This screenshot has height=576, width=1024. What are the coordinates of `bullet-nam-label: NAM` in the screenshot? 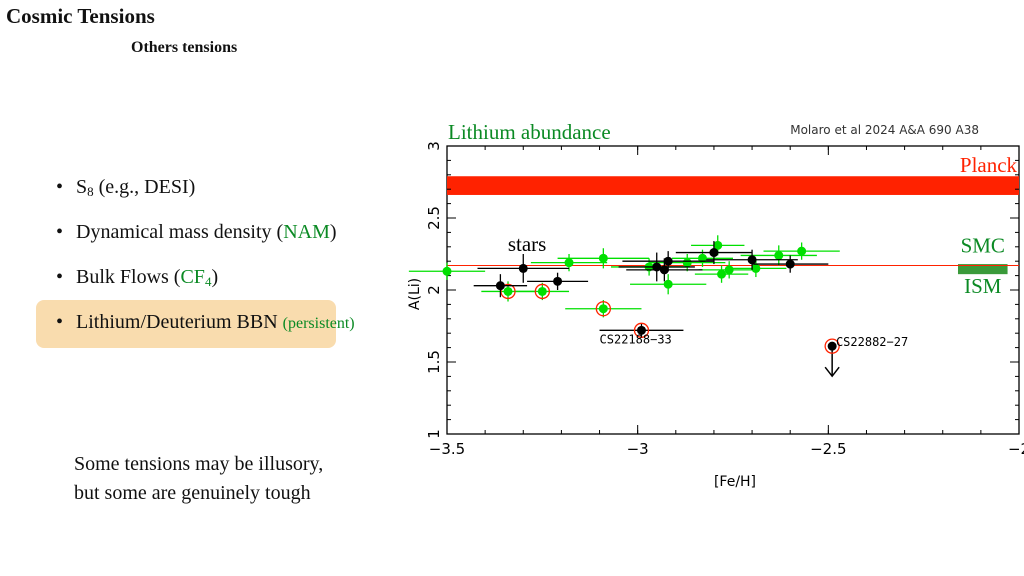 It's located at (306, 232).